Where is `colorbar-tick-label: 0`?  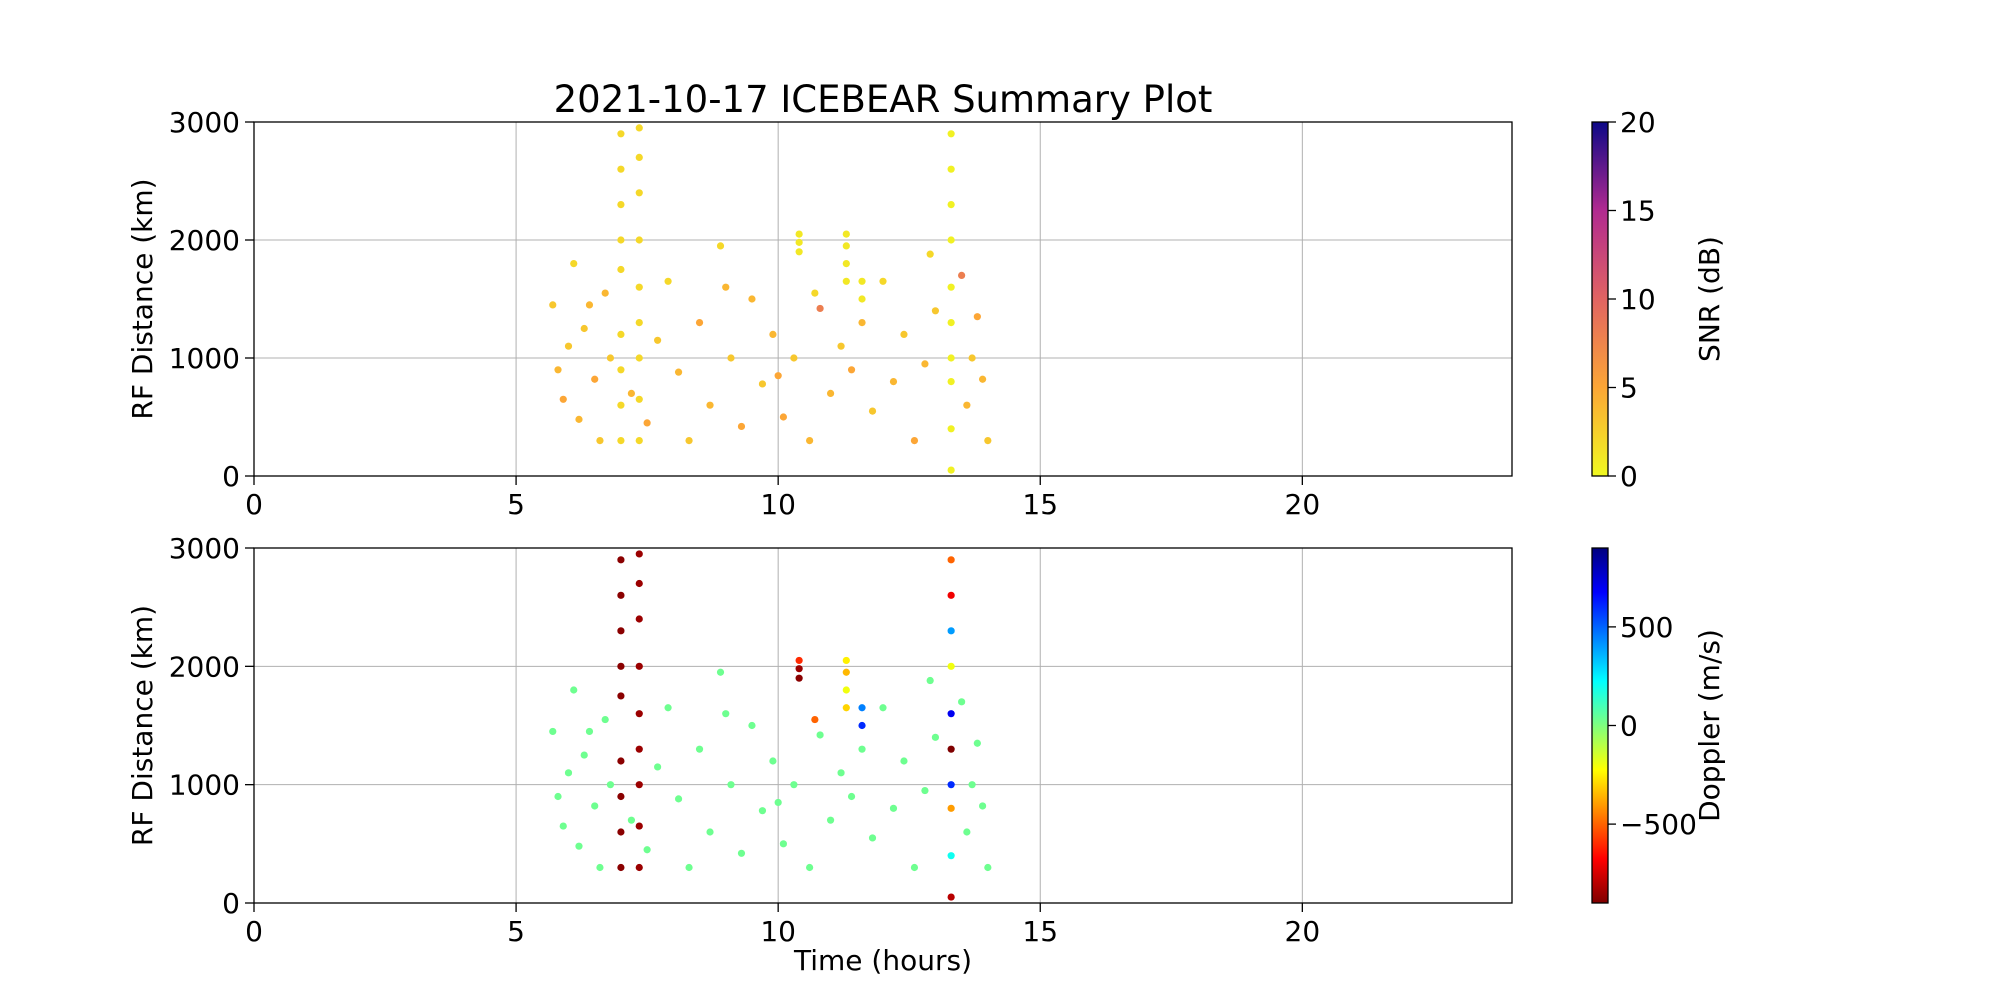
colorbar-tick-label: 0 is located at coordinates (1629, 726).